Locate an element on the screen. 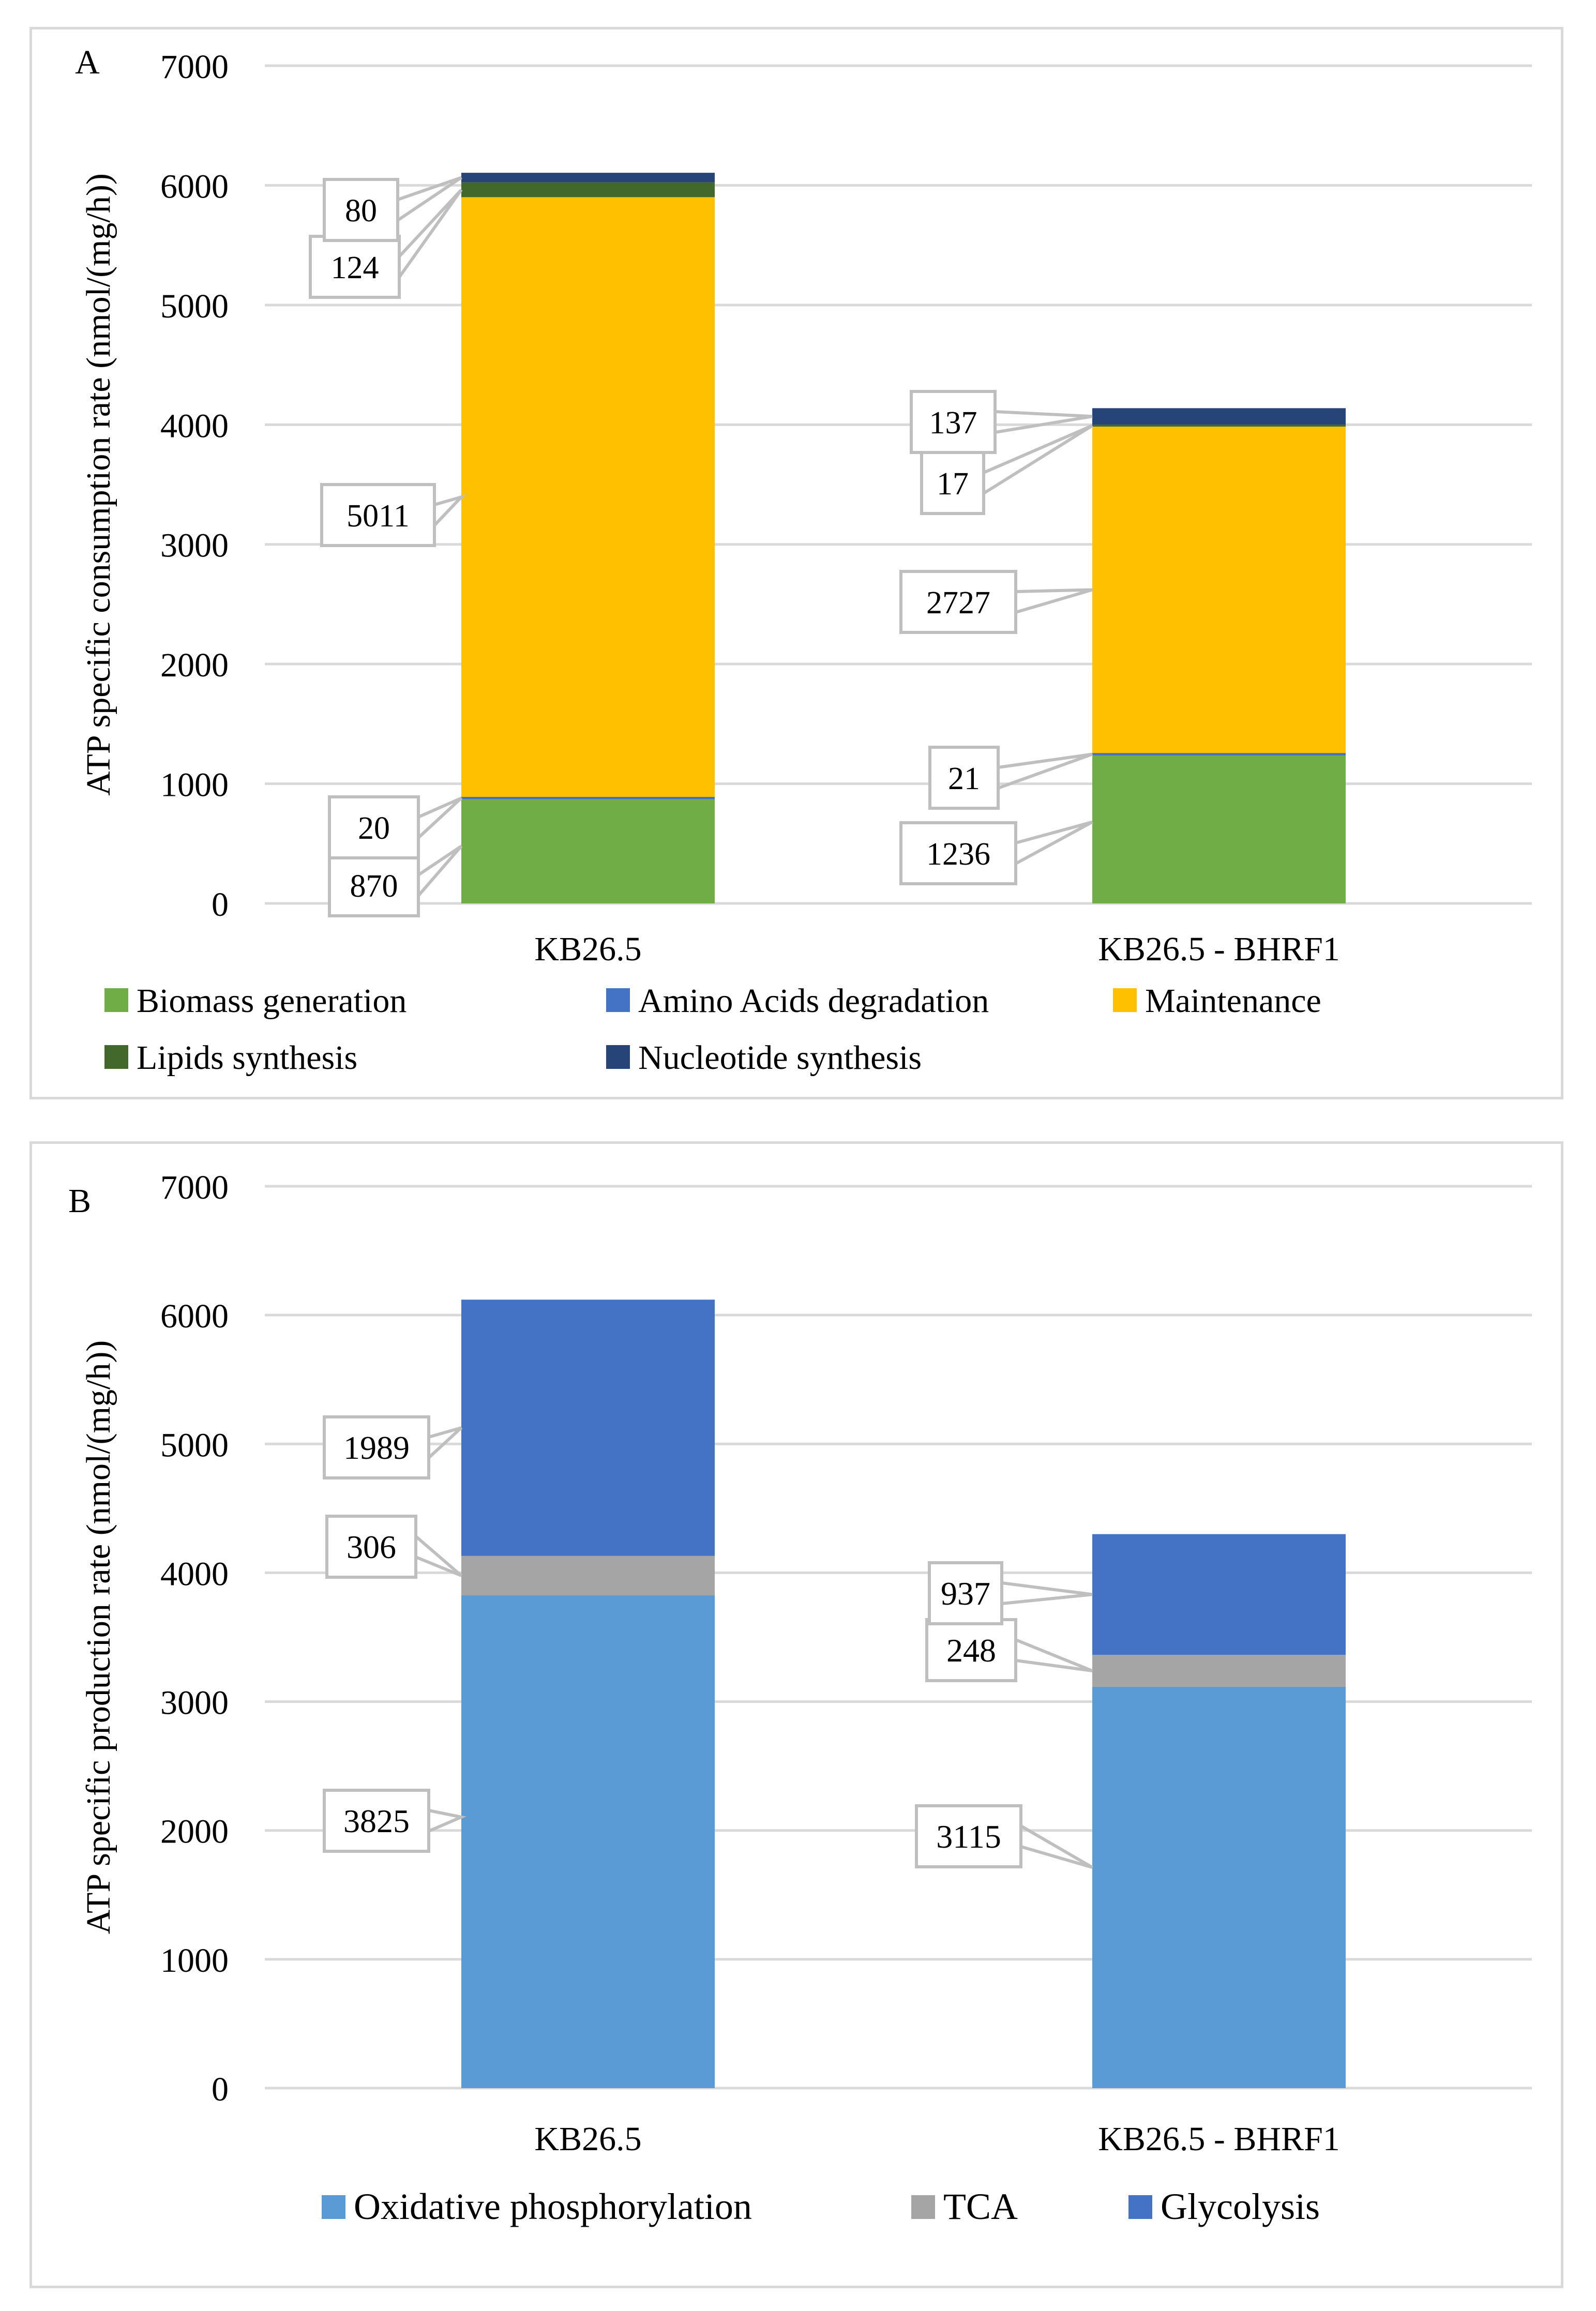 This screenshot has height=2311, width=1596. data-label: 5011 is located at coordinates (378, 516).